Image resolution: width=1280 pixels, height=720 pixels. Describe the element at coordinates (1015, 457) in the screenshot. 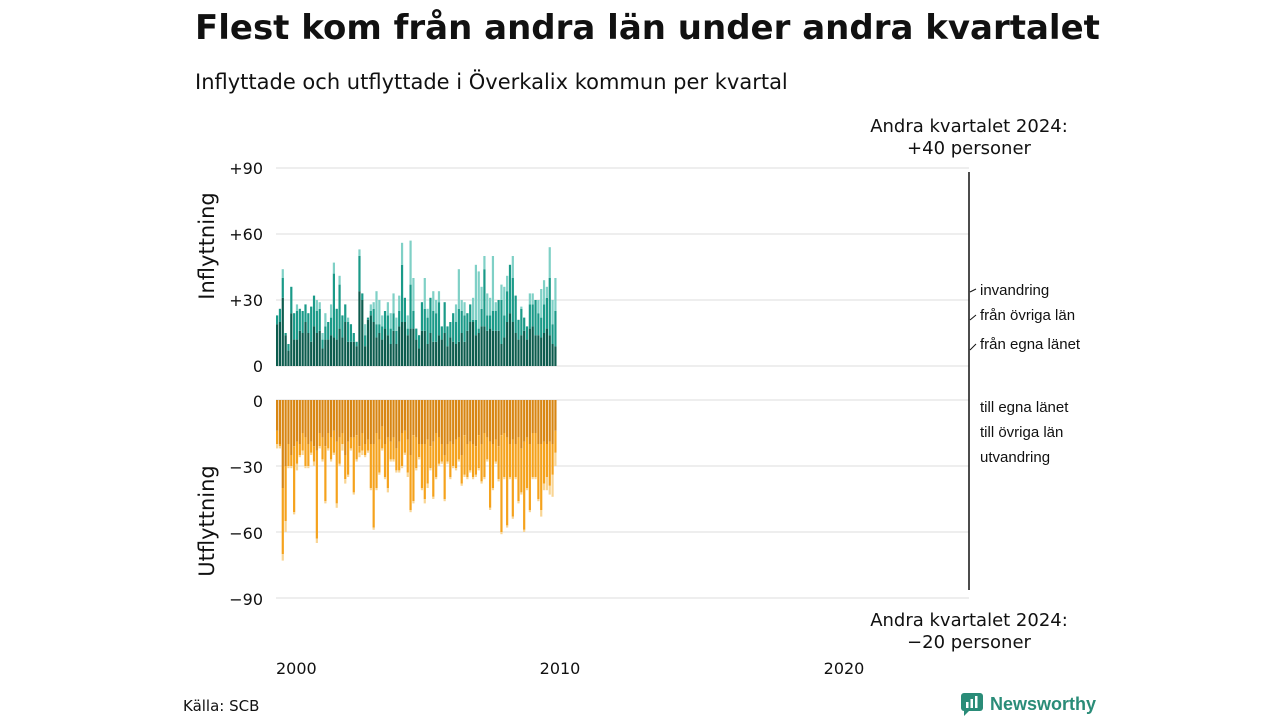

I see `legend-utvandring: utvandring` at that location.